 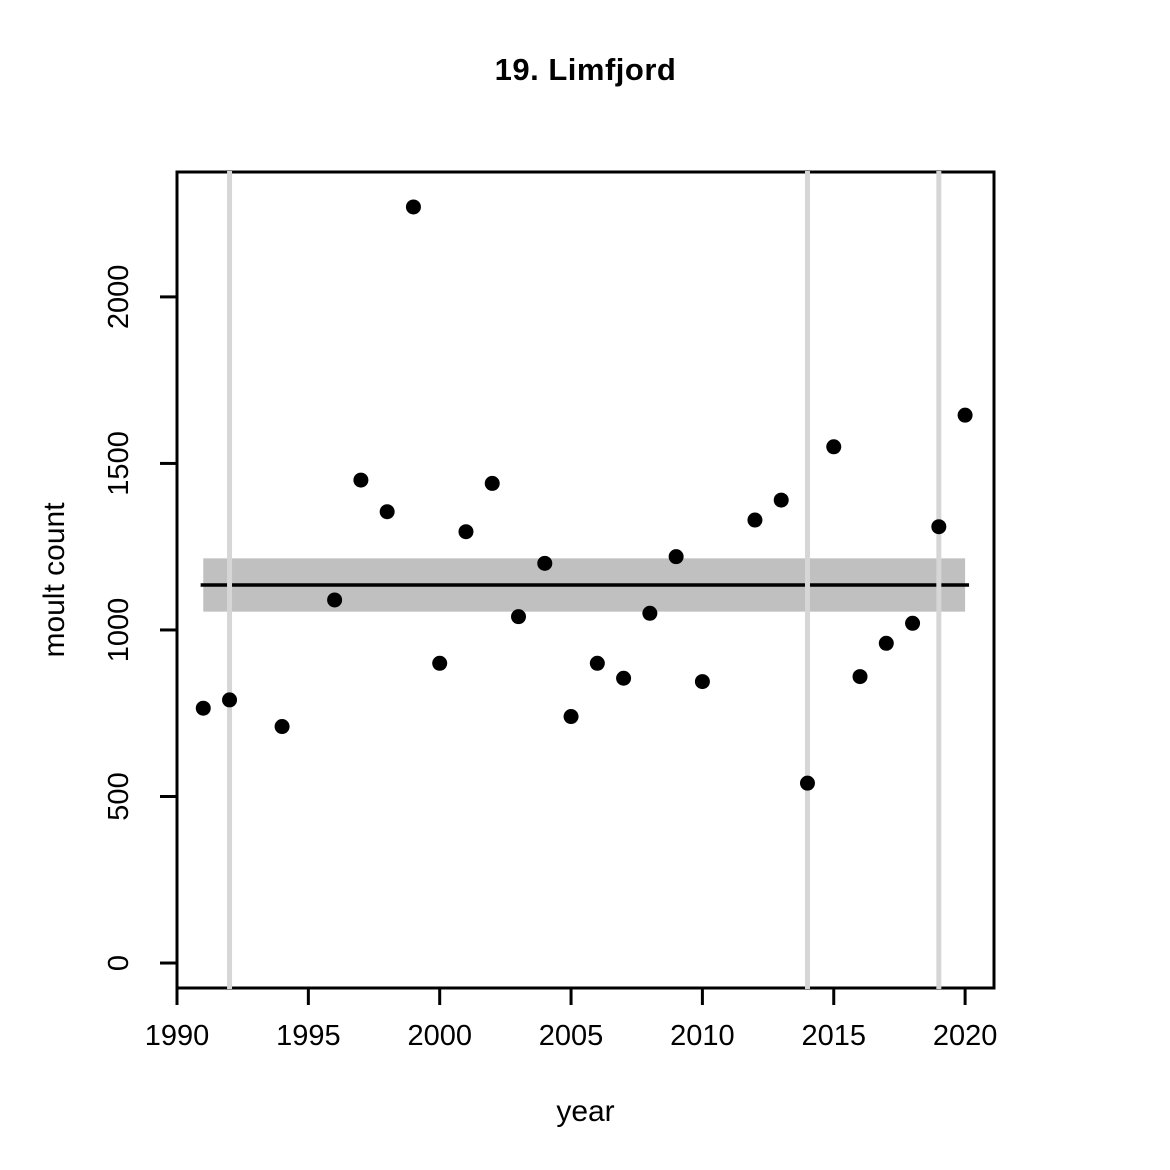 What do you see at coordinates (177, 1036) in the screenshot?
I see `x-tick-label: 1990` at bounding box center [177, 1036].